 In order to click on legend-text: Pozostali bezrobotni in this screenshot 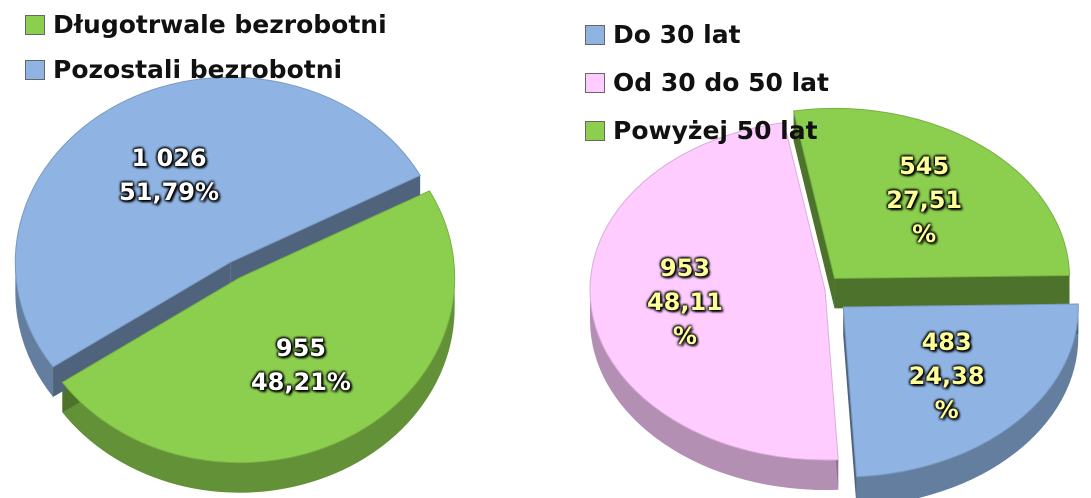, I will do `click(198, 69)`.